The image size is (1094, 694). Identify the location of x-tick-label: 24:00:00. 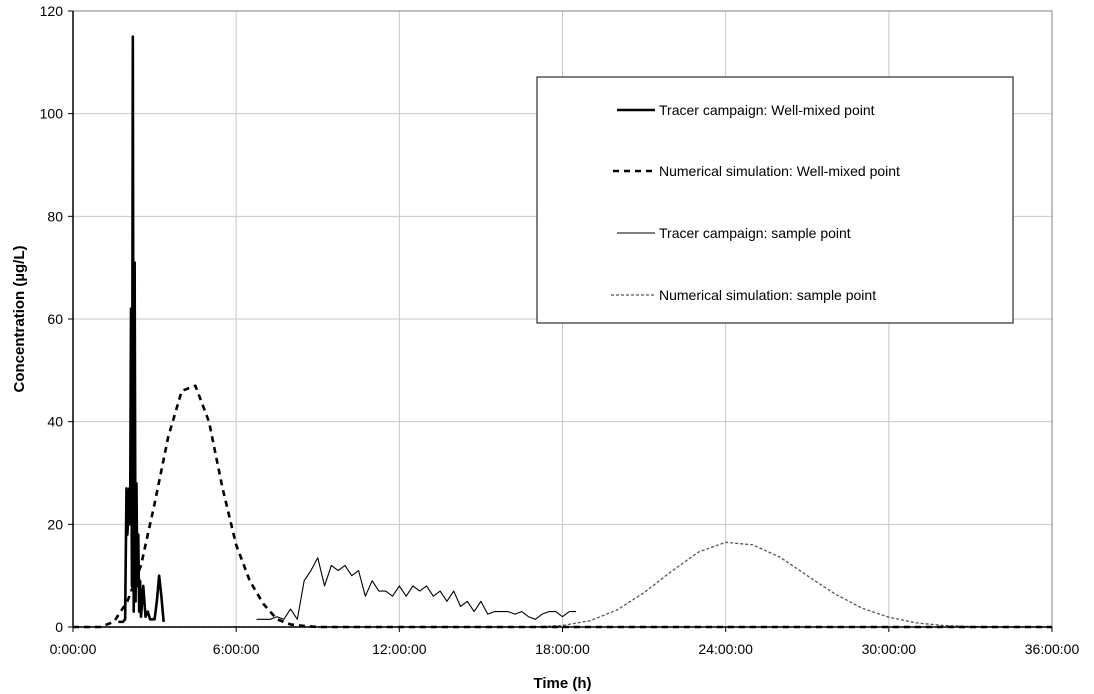
(725, 649).